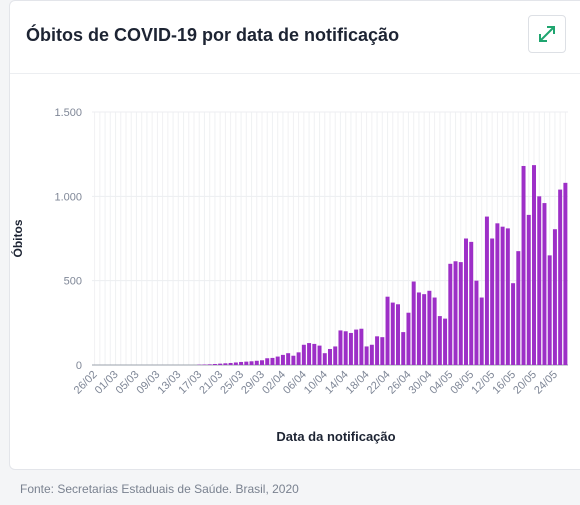 This screenshot has width=580, height=505. I want to click on x-axis-title: Data da notificação, so click(335, 436).